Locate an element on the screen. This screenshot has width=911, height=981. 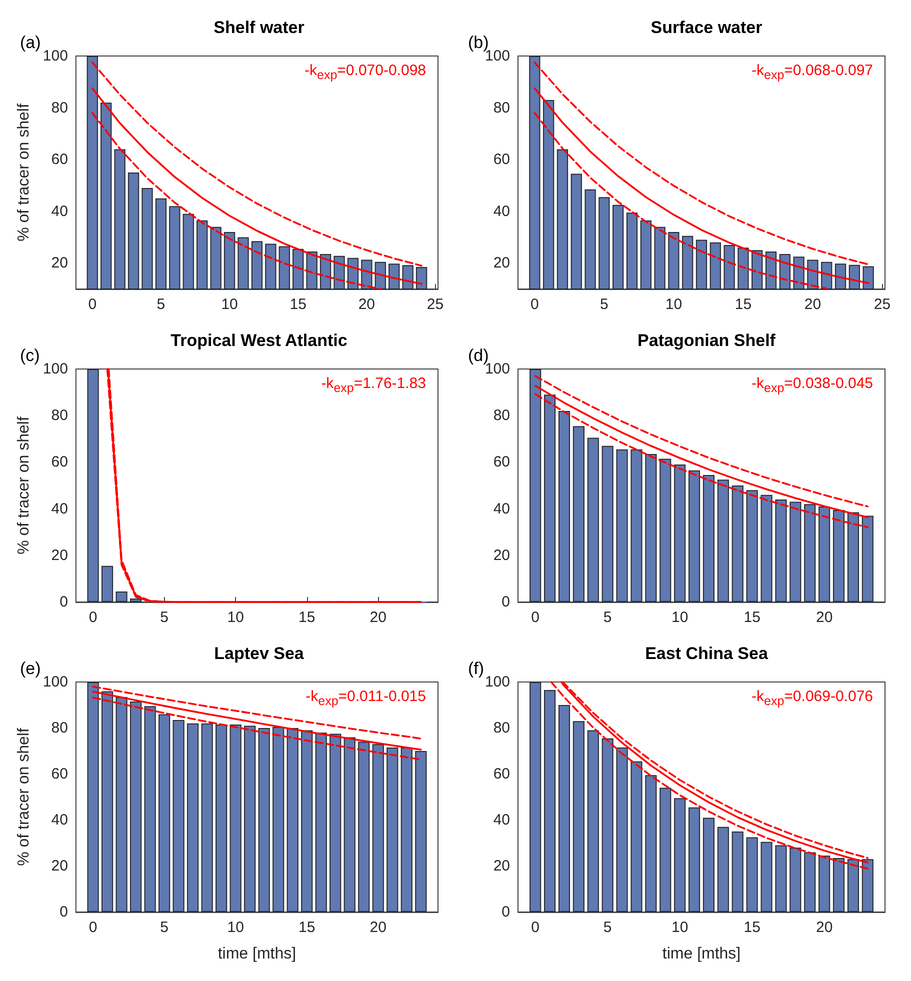
chart-title: East China Sea is located at coordinates (706, 653).